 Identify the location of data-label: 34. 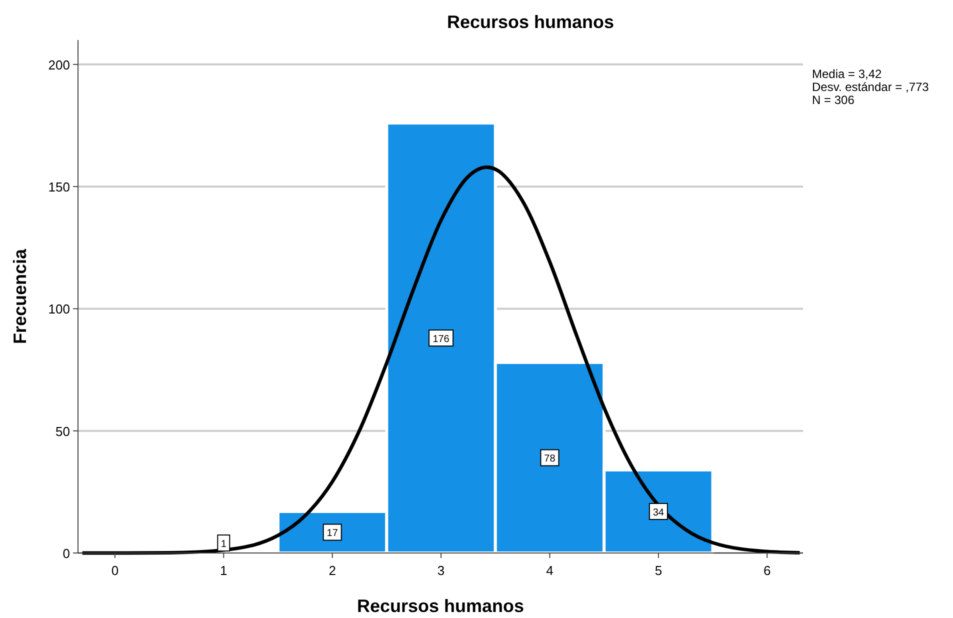
(658, 512).